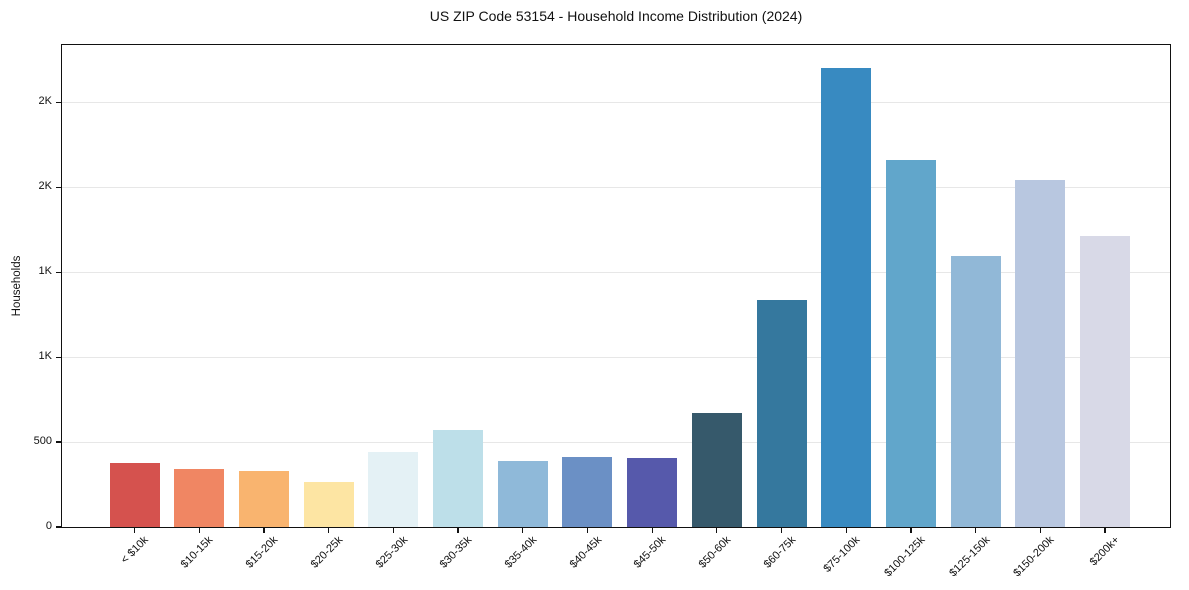 This screenshot has height=590, width=1189. I want to click on x-tick-label: $15-20k, so click(262, 552).